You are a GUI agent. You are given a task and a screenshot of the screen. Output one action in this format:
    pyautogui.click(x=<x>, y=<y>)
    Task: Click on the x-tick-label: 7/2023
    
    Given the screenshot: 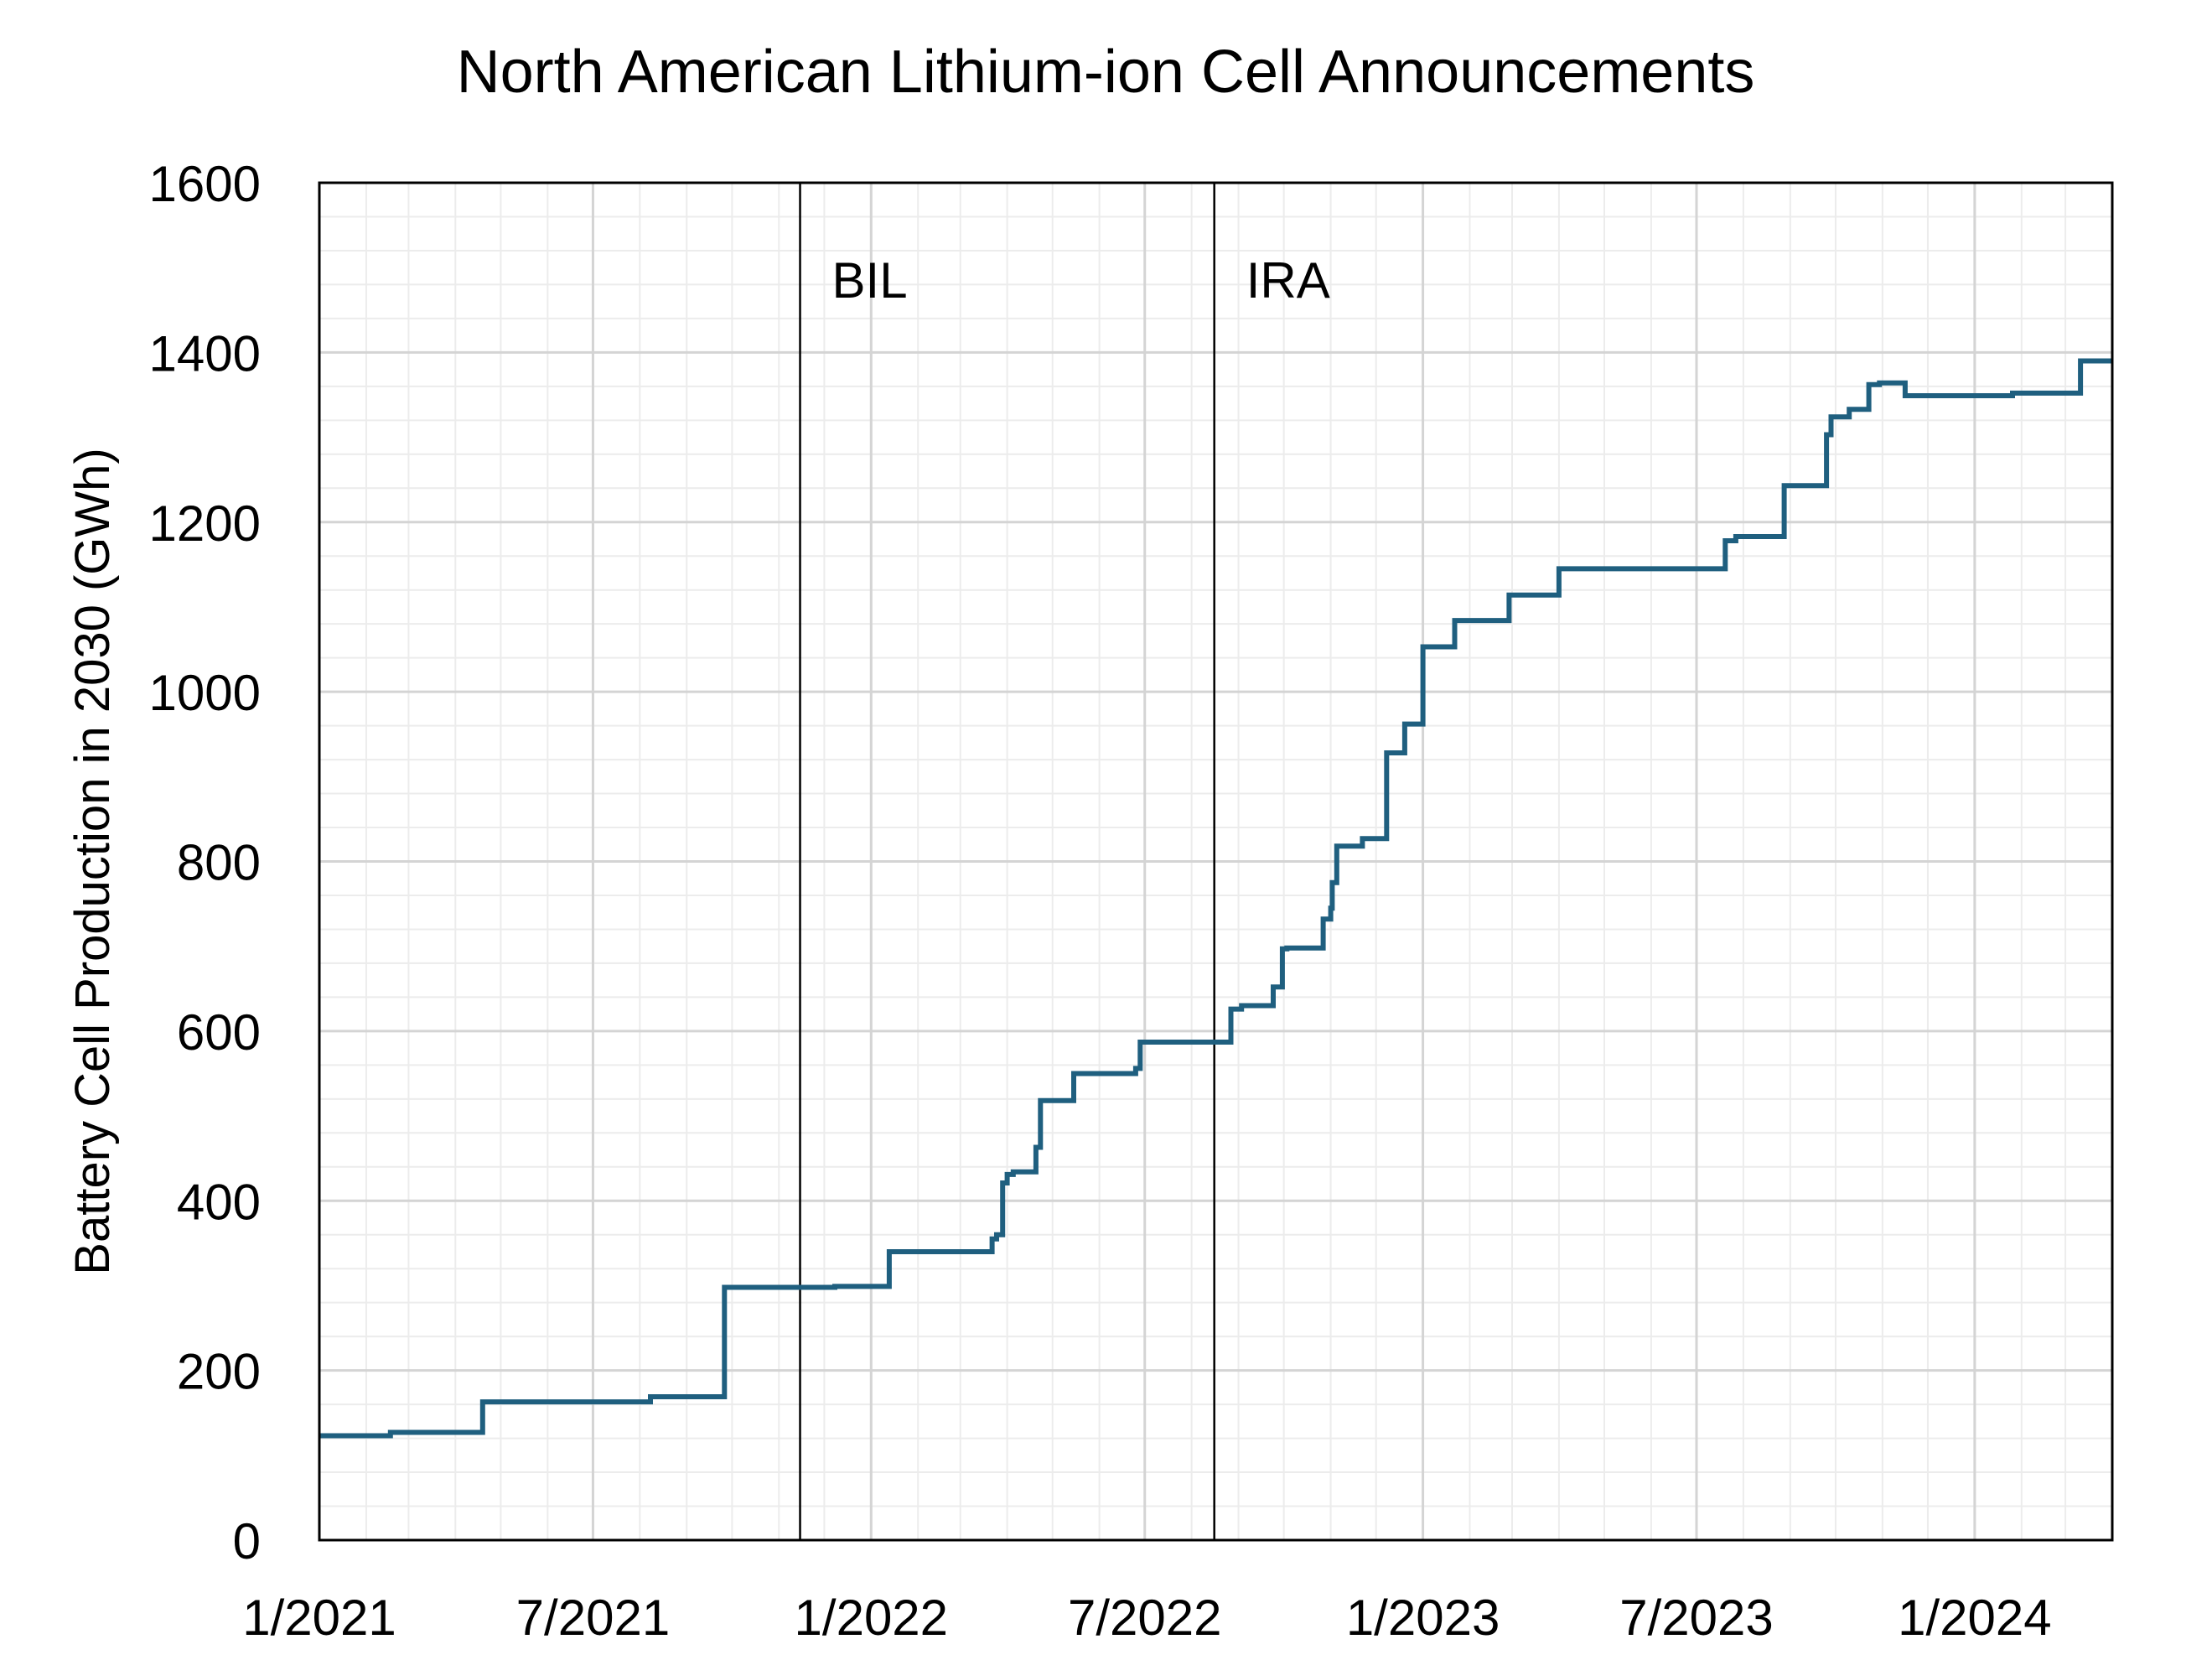 What is the action you would take?
    pyautogui.click(x=1696, y=1618)
    